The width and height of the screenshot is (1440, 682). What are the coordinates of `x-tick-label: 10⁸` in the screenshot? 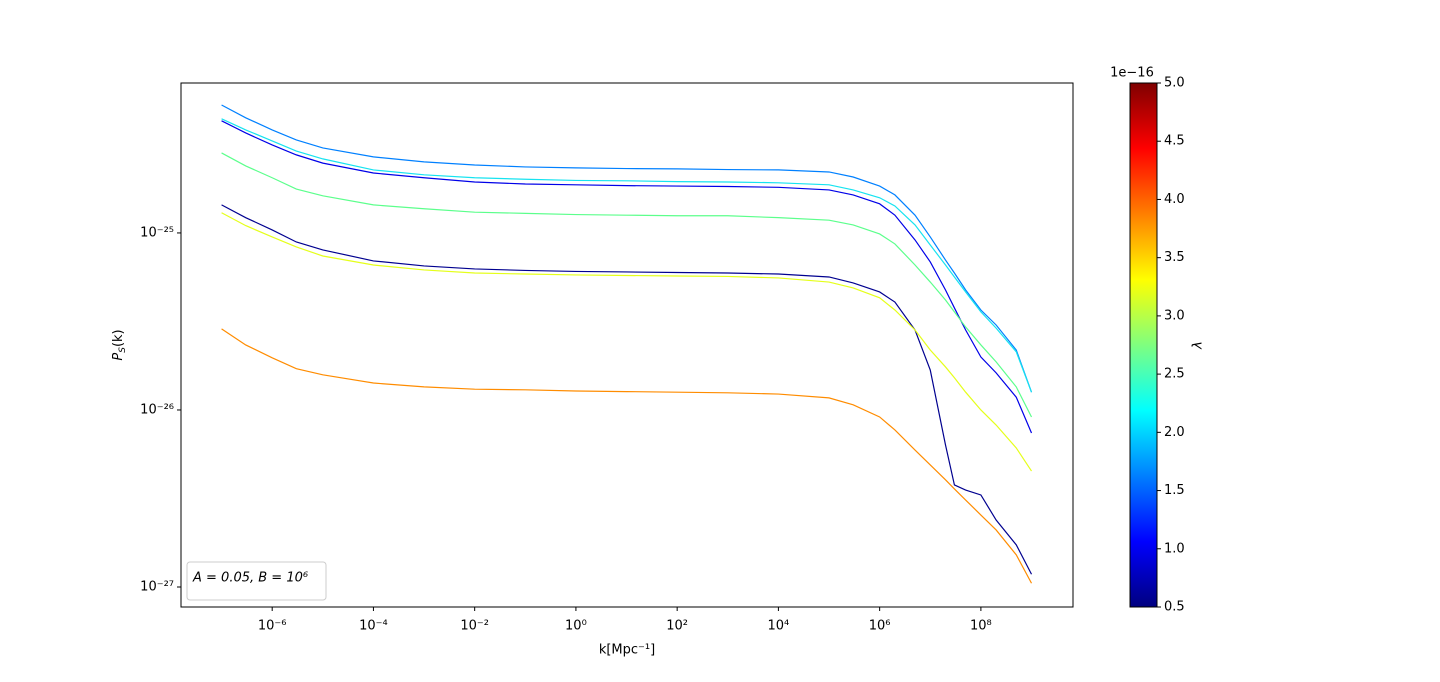 It's located at (981, 626).